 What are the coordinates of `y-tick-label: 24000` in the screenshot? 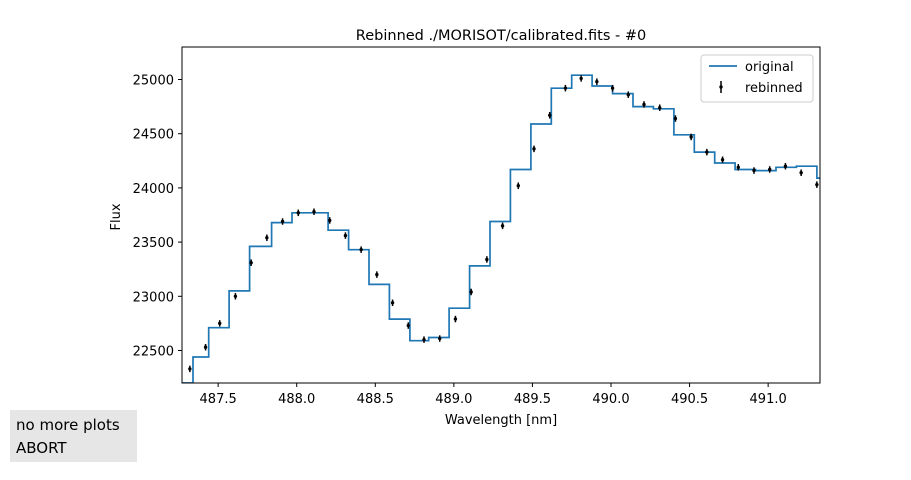 It's located at (153, 189).